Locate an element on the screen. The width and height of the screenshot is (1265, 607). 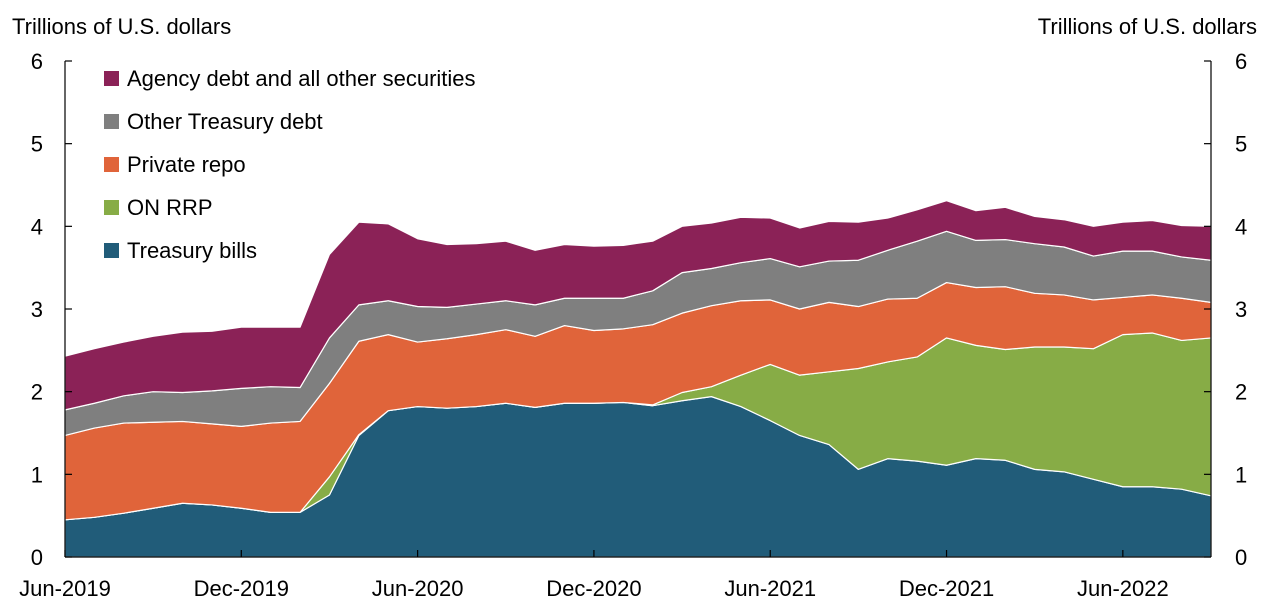
y-tick-label-left: 3 is located at coordinates (37, 309).